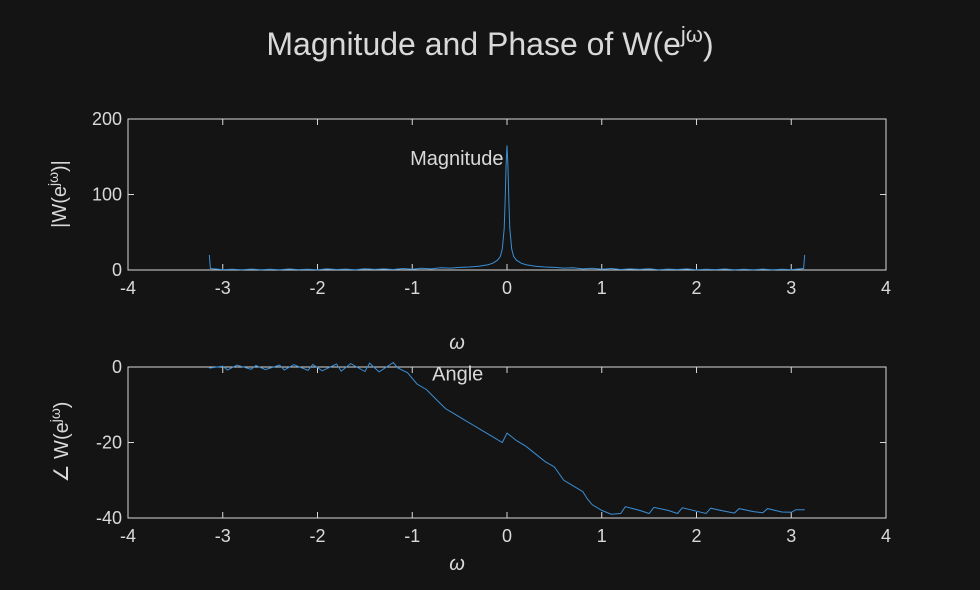 This screenshot has width=980, height=590. Describe the element at coordinates (507, 536) in the screenshot. I see `angle-xtick-label: 0` at that location.